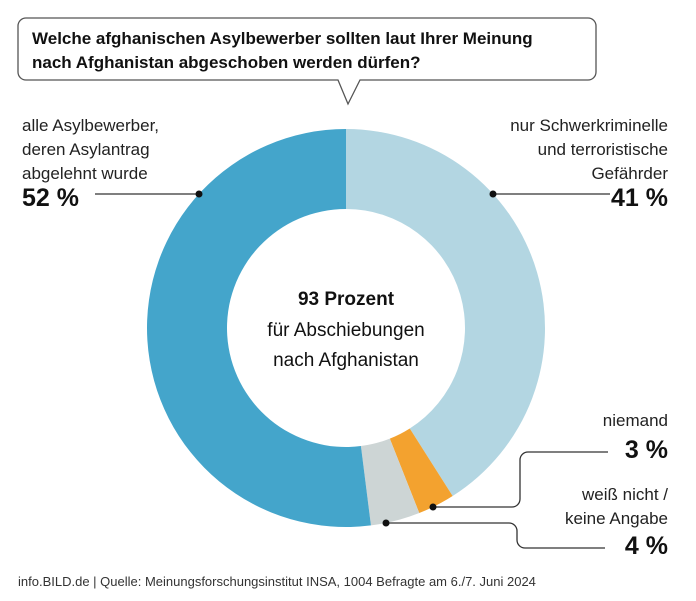  I want to click on question-bubble, so click(307, 61).